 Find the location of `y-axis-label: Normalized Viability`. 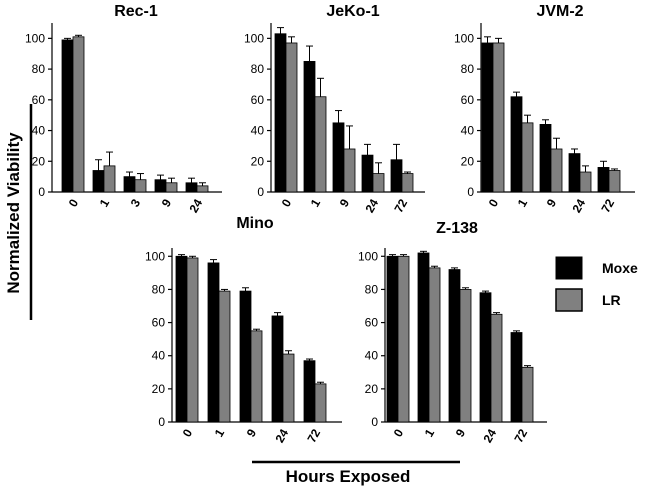

y-axis-label: Normalized Viability is located at coordinates (13, 213).